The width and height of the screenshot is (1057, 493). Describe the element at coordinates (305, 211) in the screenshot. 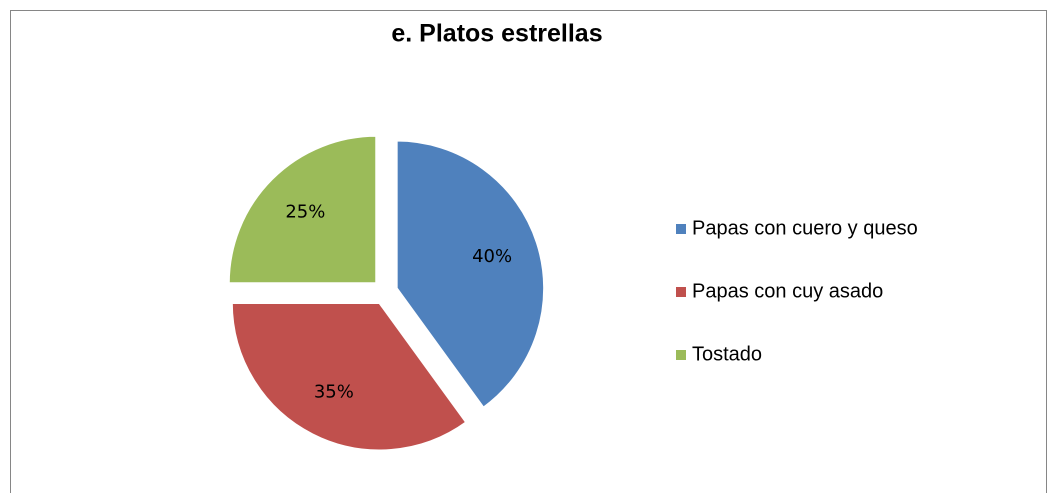

I see `data-label: 25%` at that location.